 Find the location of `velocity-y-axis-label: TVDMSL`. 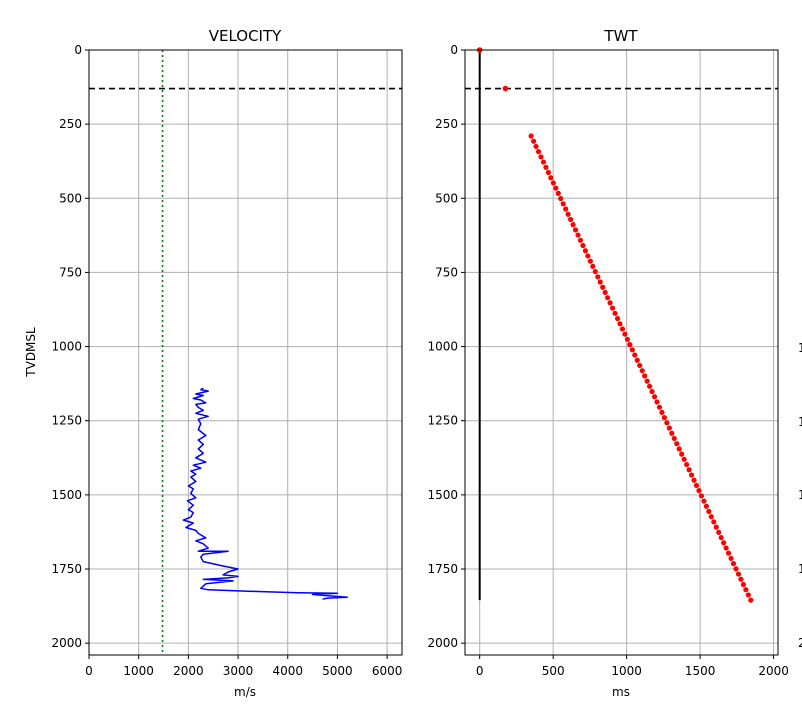

velocity-y-axis-label: TVDMSL is located at coordinates (31, 352).